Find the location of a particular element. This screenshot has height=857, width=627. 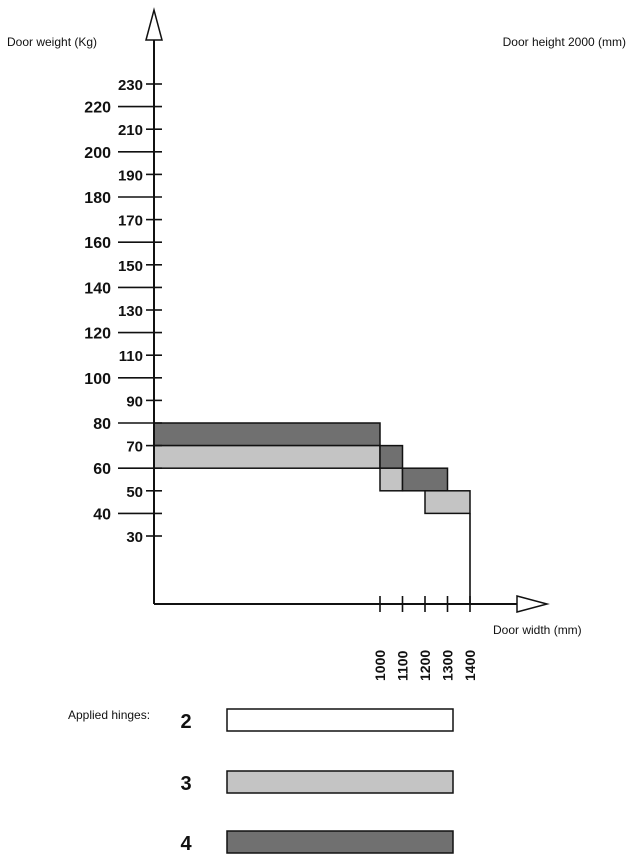

hinge-regions is located at coordinates (312, 468).